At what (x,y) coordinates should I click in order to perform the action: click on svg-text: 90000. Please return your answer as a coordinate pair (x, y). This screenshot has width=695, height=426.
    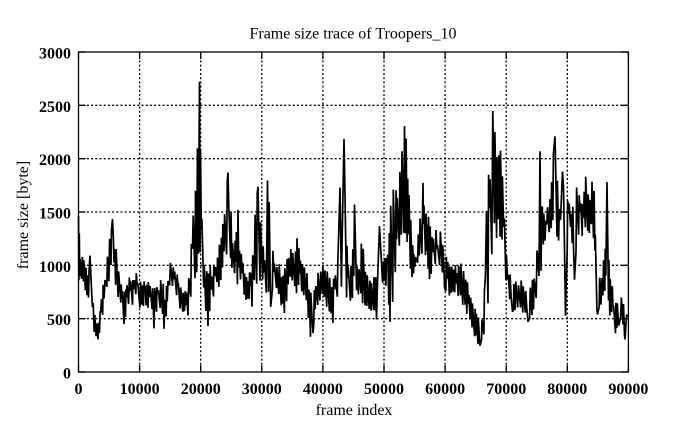
    Looking at the image, I should click on (628, 389).